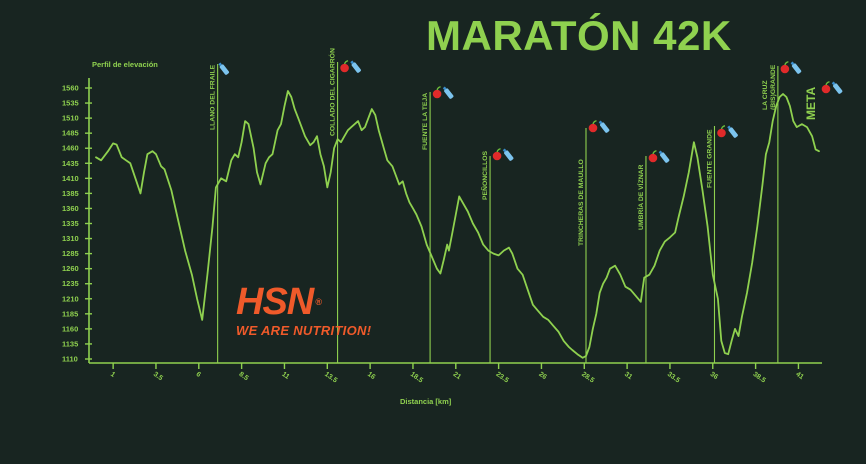  What do you see at coordinates (70, 148) in the screenshot?
I see `y-tick-label: 1460` at bounding box center [70, 148].